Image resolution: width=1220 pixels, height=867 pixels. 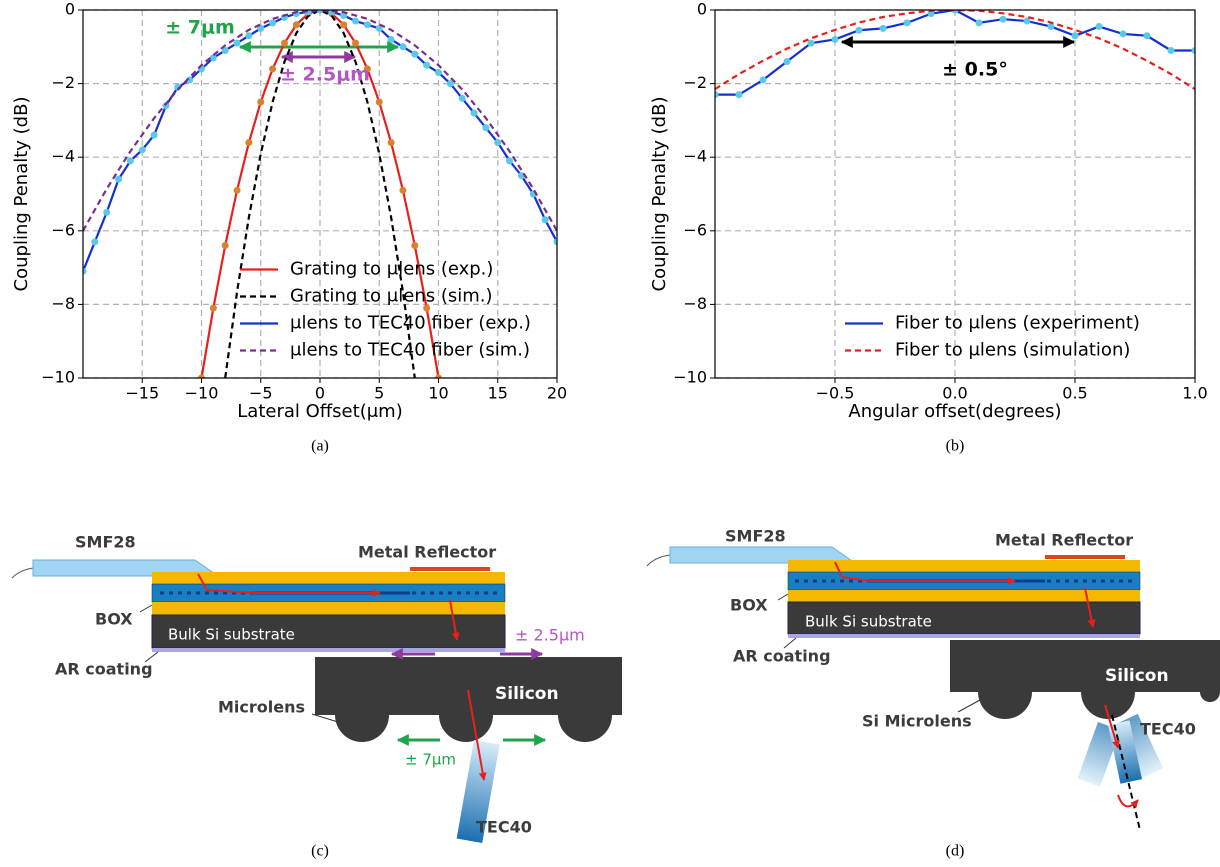 I want to click on y-tick-label: −8, so click(x=695, y=303).